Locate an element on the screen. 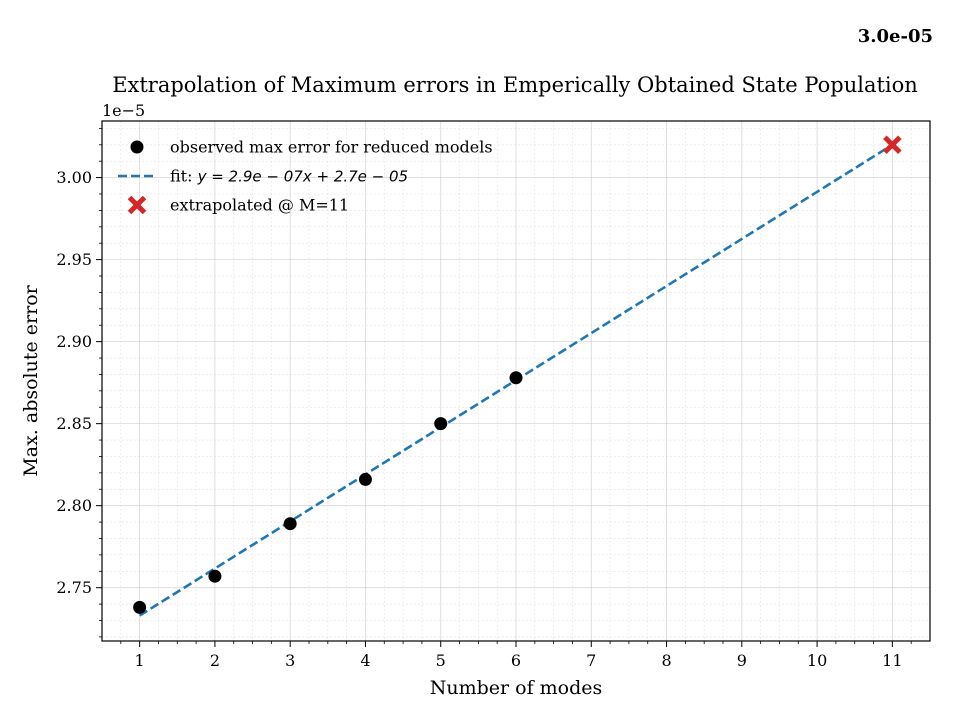 The image size is (960, 720). x-tick-label: 7 is located at coordinates (591, 660).